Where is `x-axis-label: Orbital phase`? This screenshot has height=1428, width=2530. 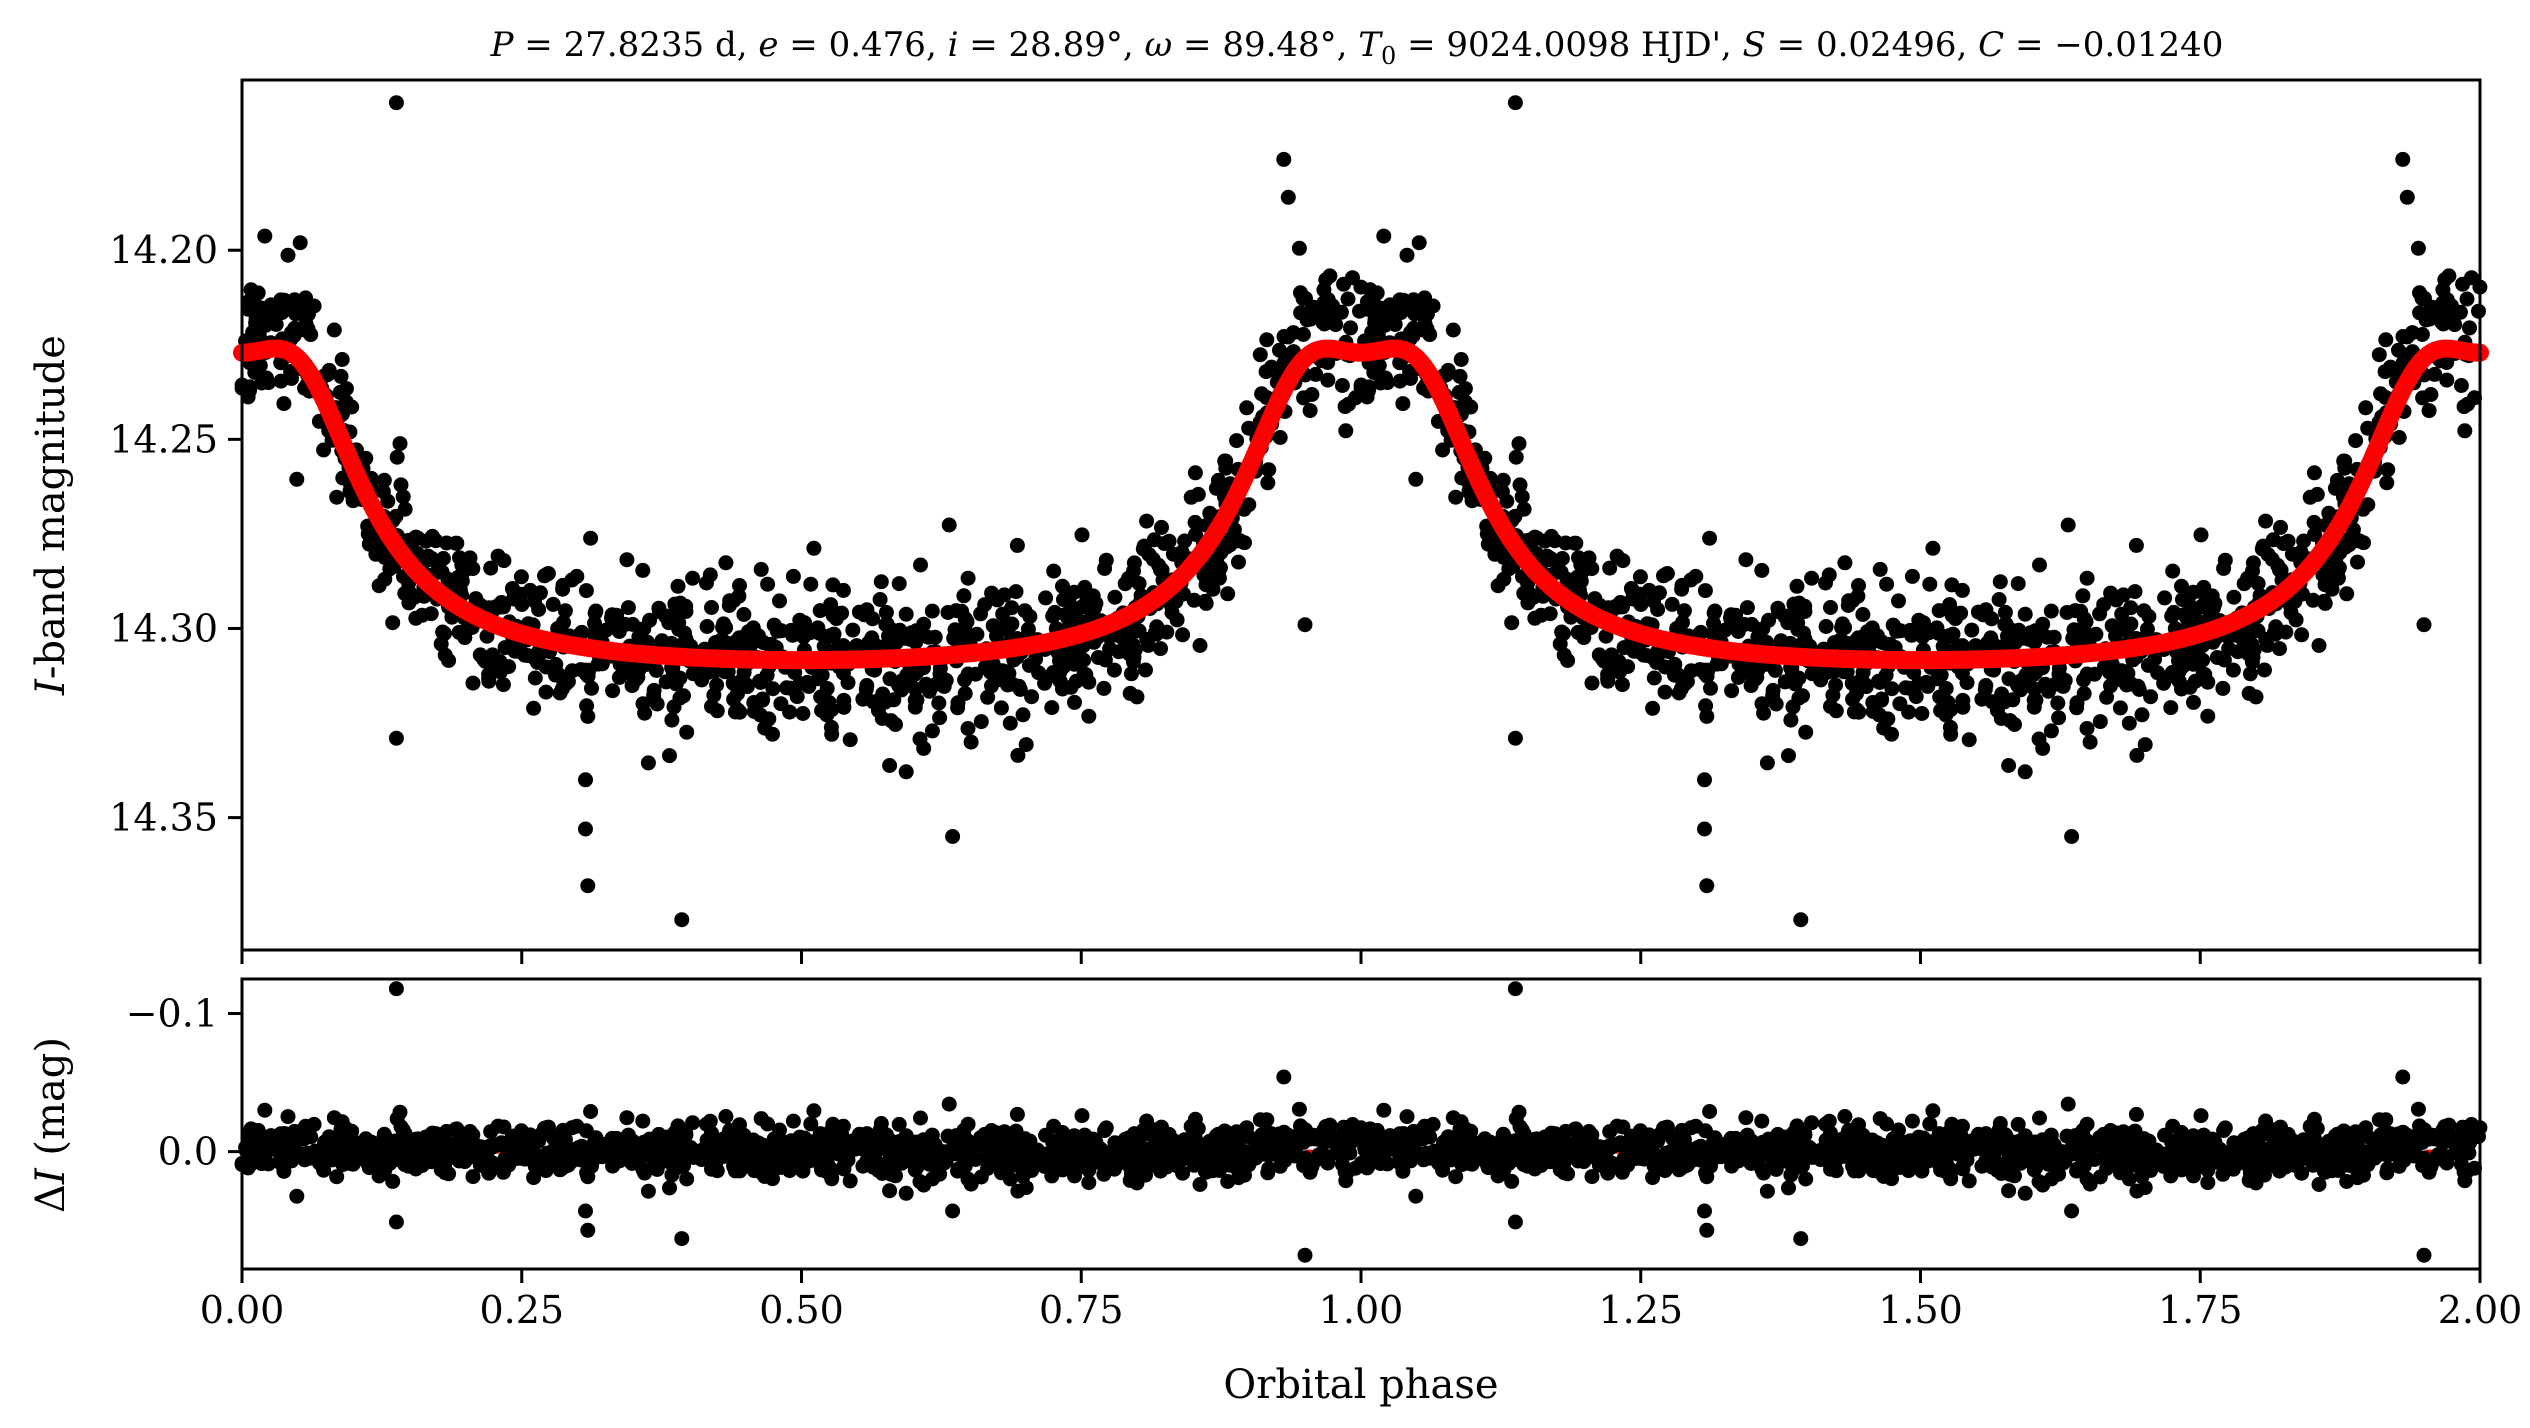 x-axis-label: Orbital phase is located at coordinates (1360, 1385).